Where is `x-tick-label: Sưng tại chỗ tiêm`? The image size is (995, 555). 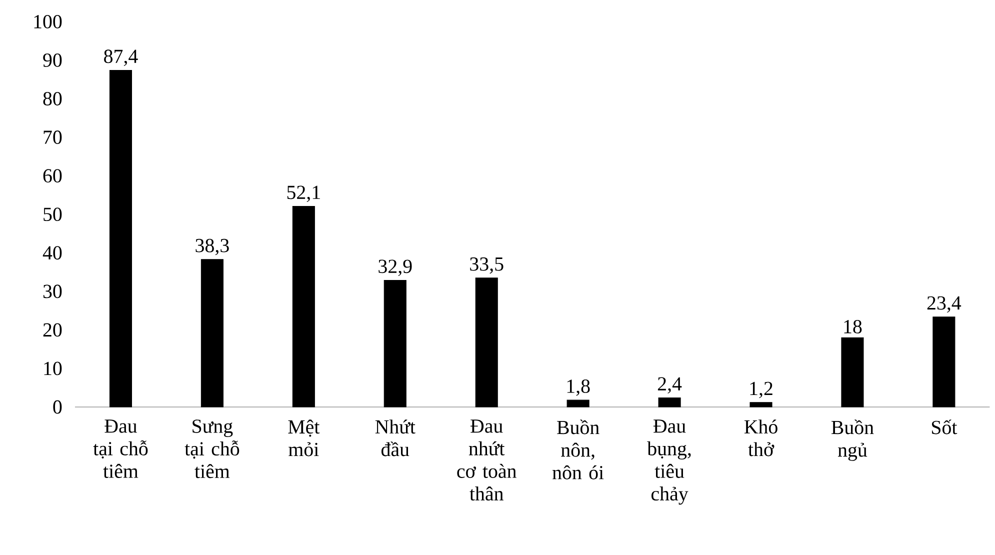
x-tick-label: Sưng tại chỗ tiêm is located at coordinates (212, 449).